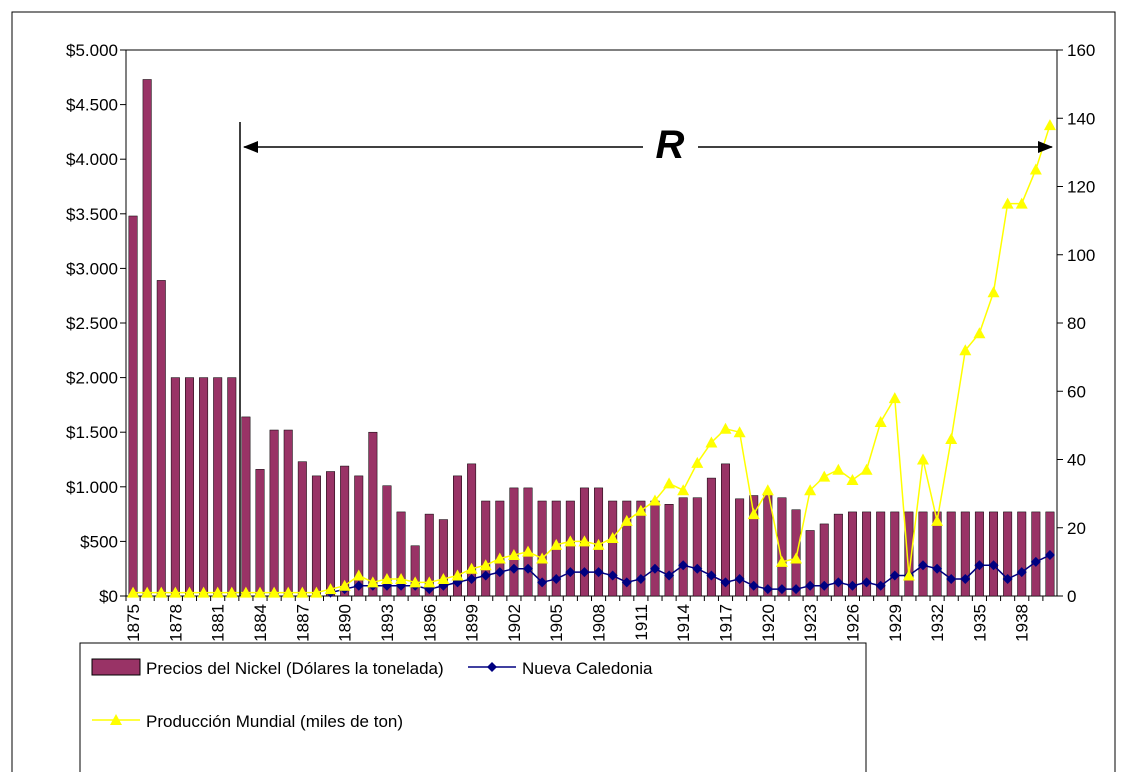  What do you see at coordinates (133, 623) in the screenshot?
I see `x-tick-label: 1875` at bounding box center [133, 623].